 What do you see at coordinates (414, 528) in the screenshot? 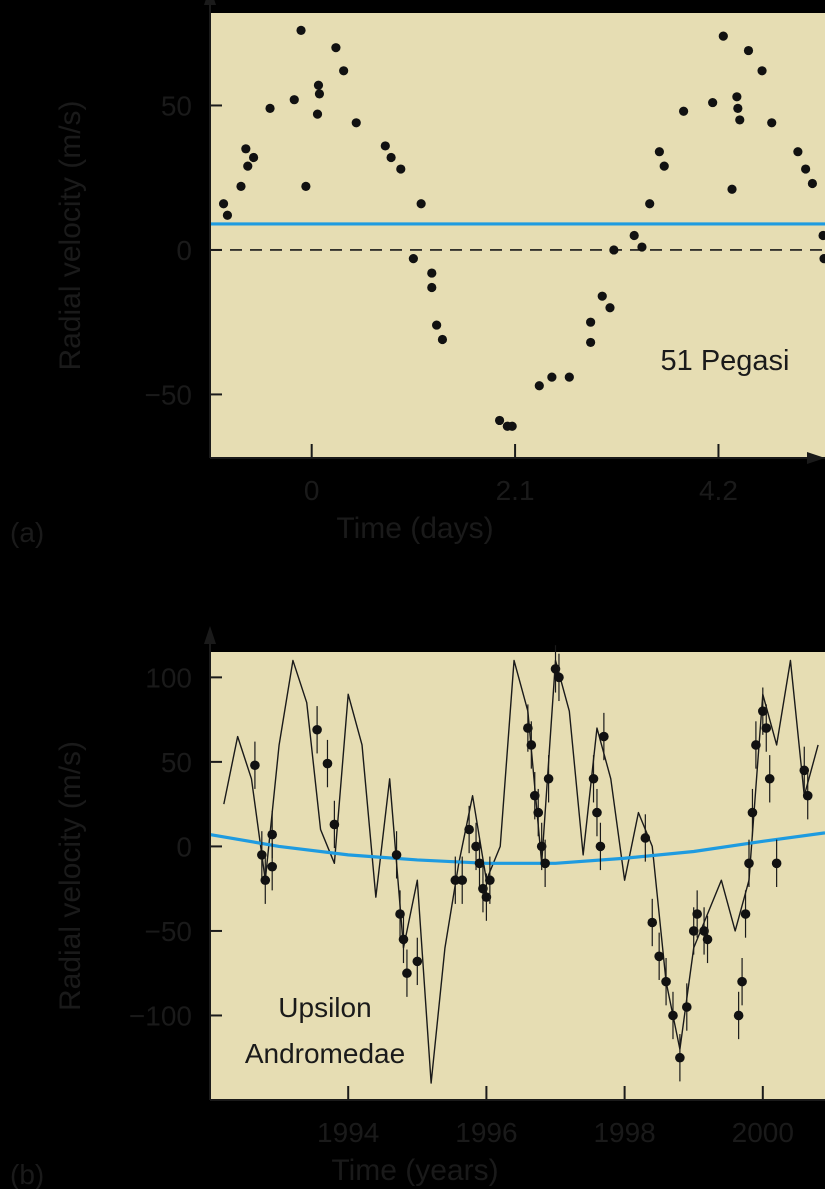
I see `x-axis-title: Time (days)` at bounding box center [414, 528].